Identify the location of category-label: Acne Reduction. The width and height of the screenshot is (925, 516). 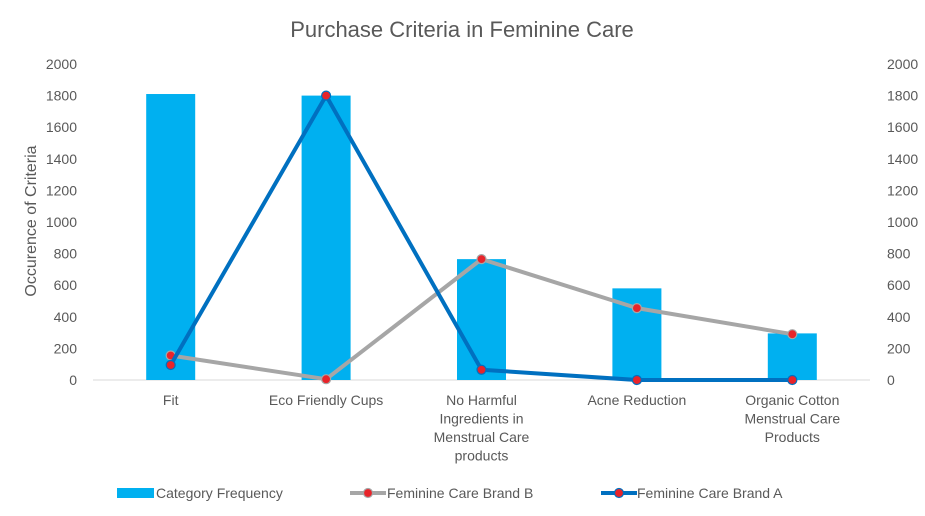
(636, 400).